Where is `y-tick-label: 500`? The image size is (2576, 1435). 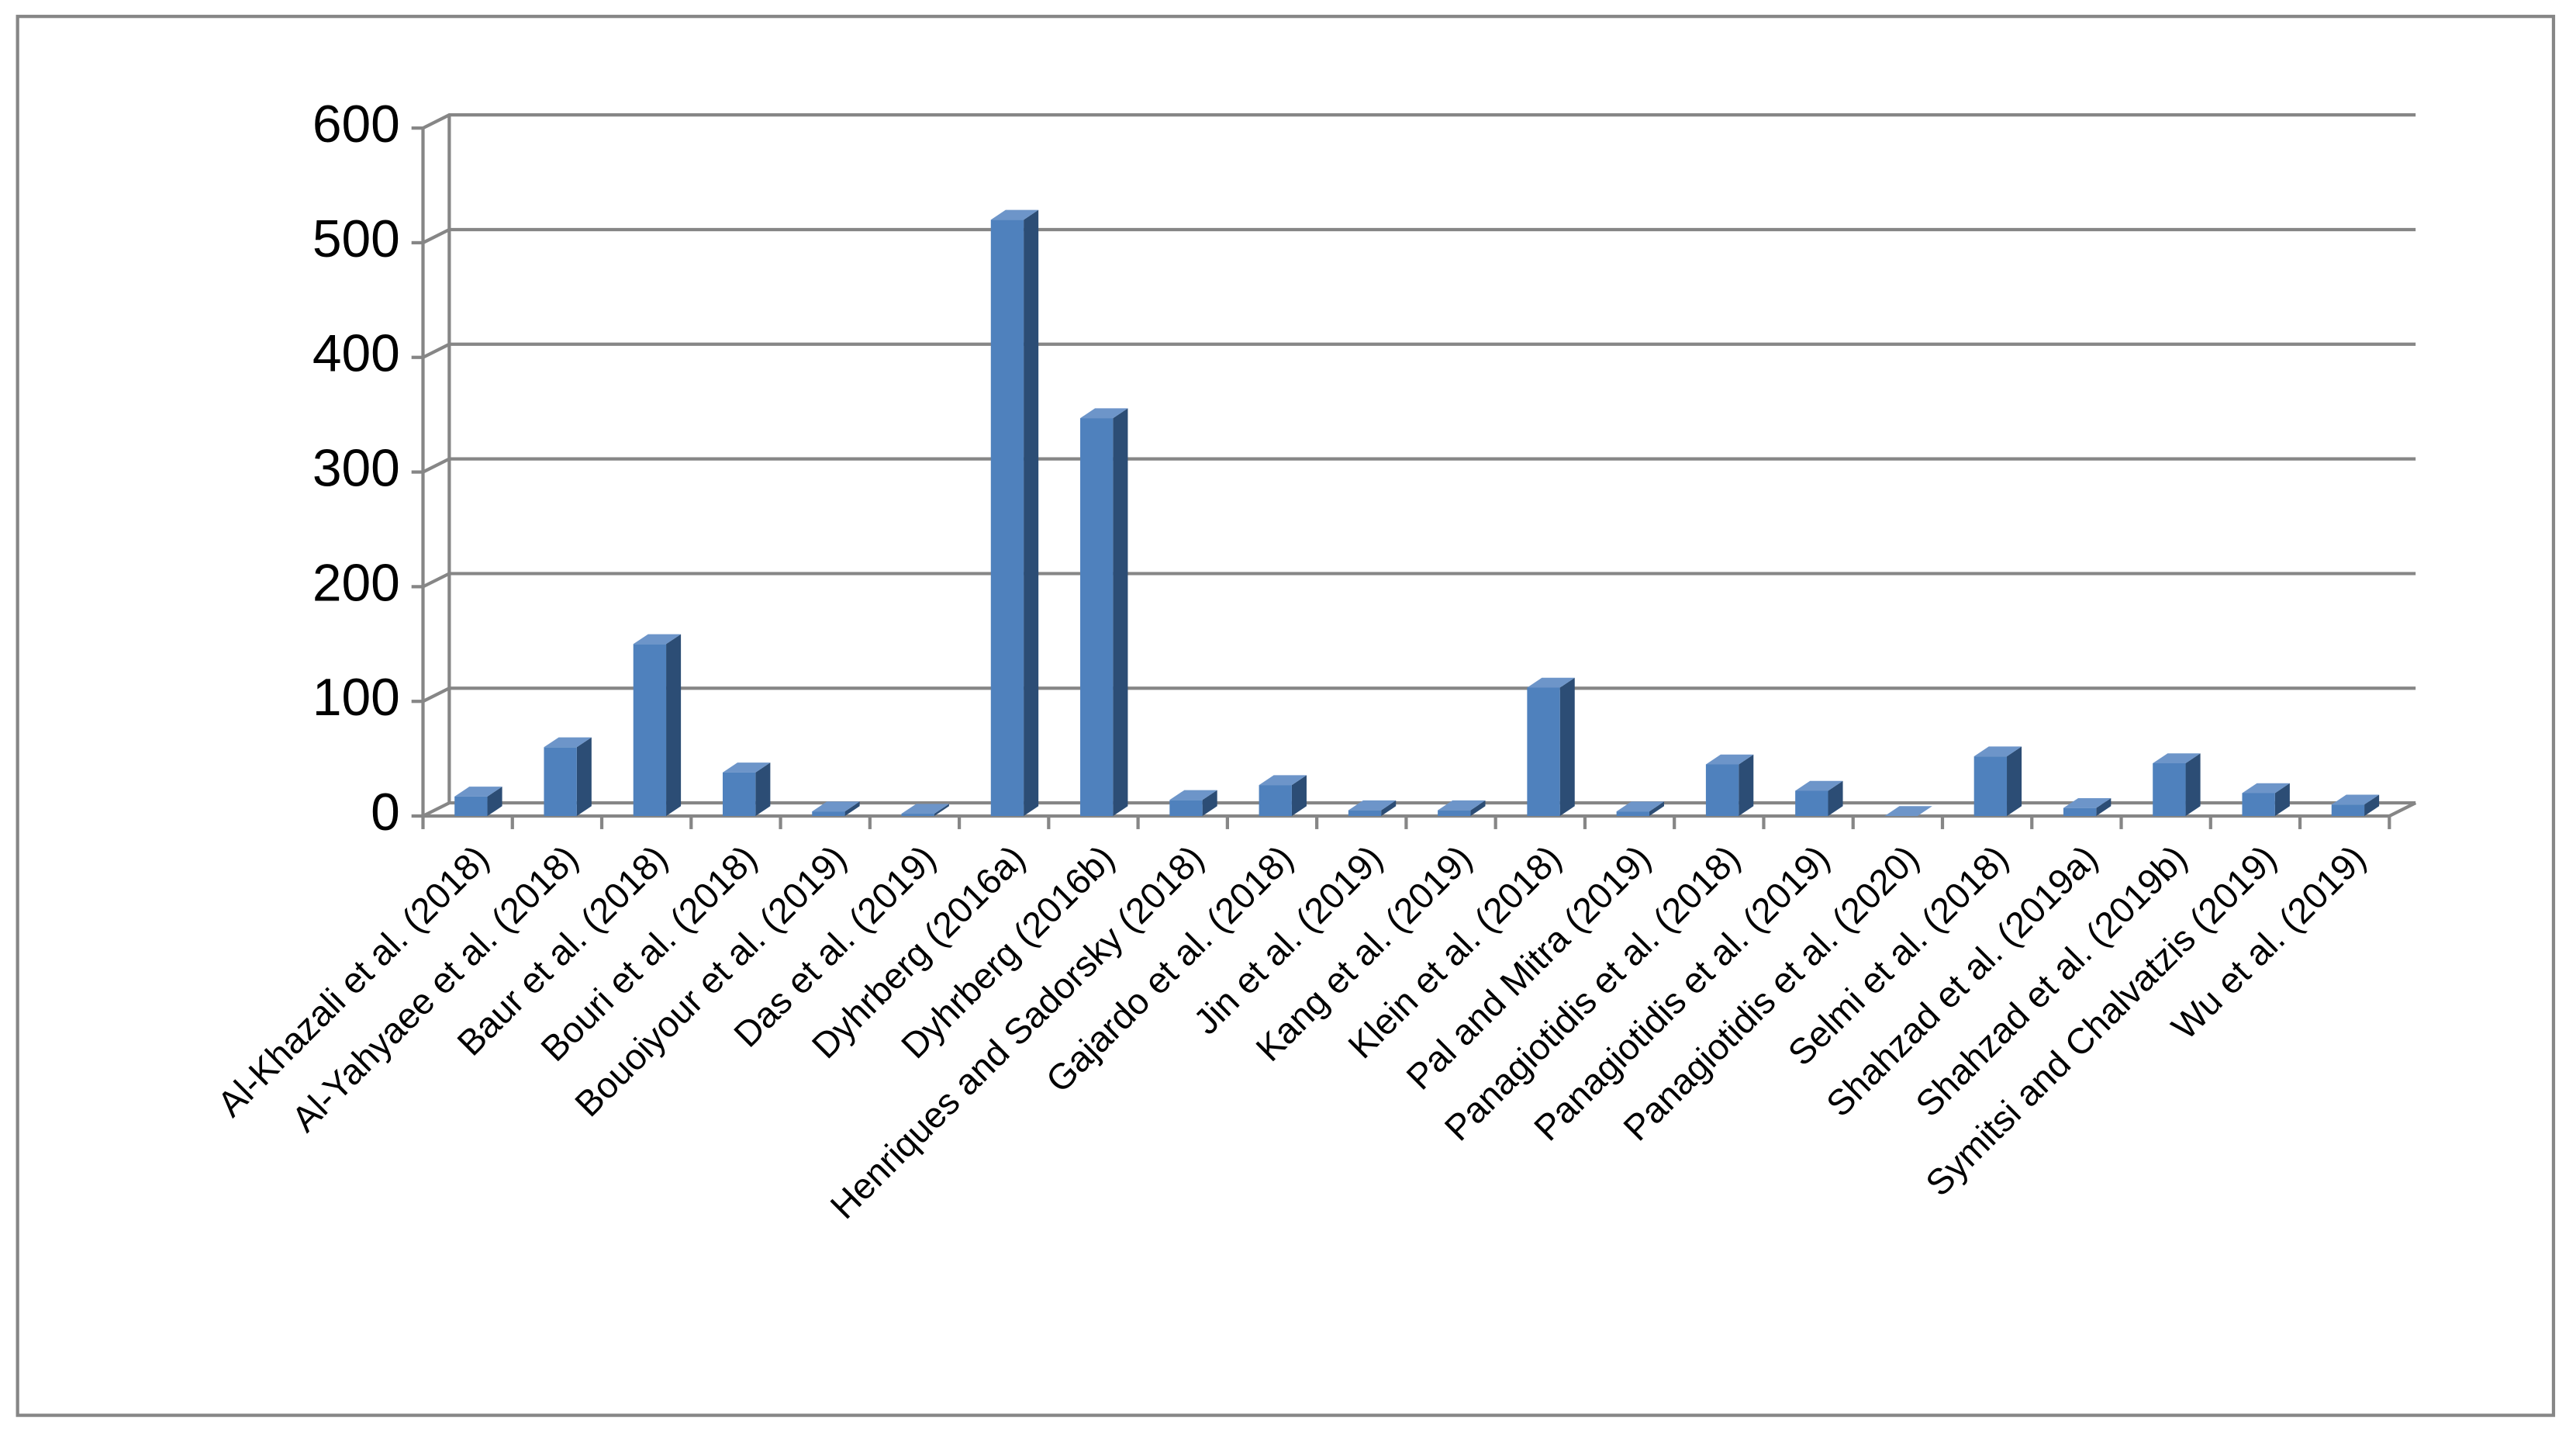 y-tick-label: 500 is located at coordinates (356, 239).